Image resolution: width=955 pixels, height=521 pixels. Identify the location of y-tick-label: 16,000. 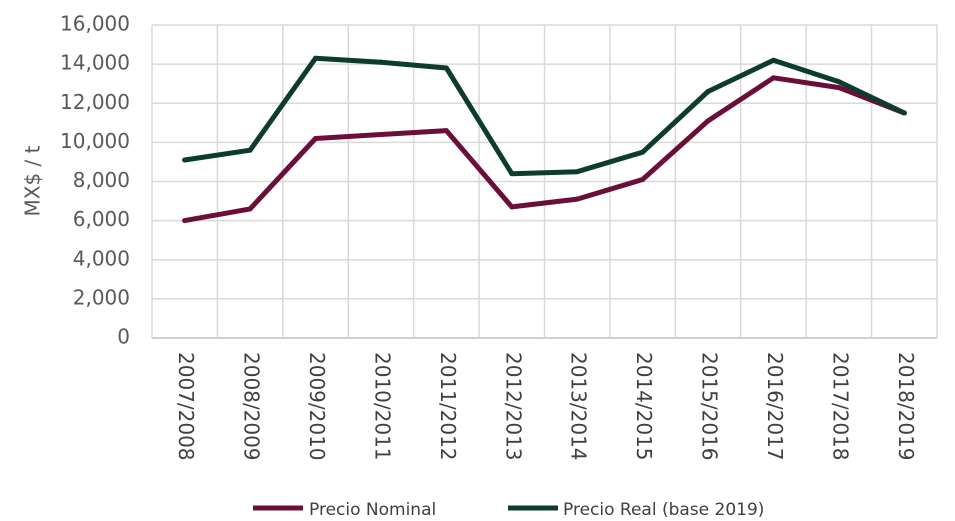
(95, 24).